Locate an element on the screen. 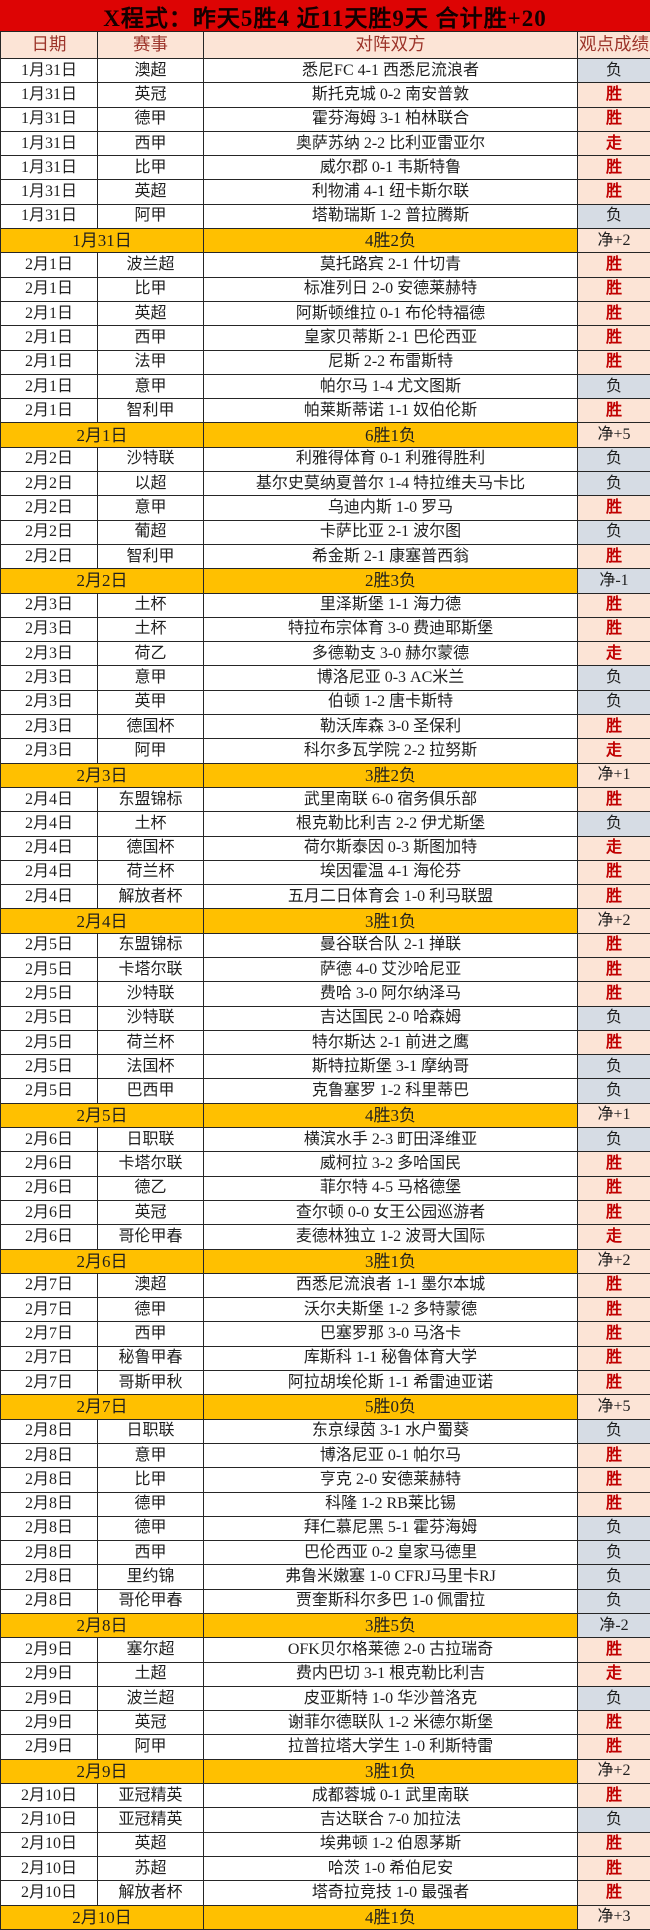 This screenshot has height=1930, width=650. match-row: 2月5日 东盟锦标 曼谷联合队 2-1 掸联胜 is located at coordinates (325, 945).